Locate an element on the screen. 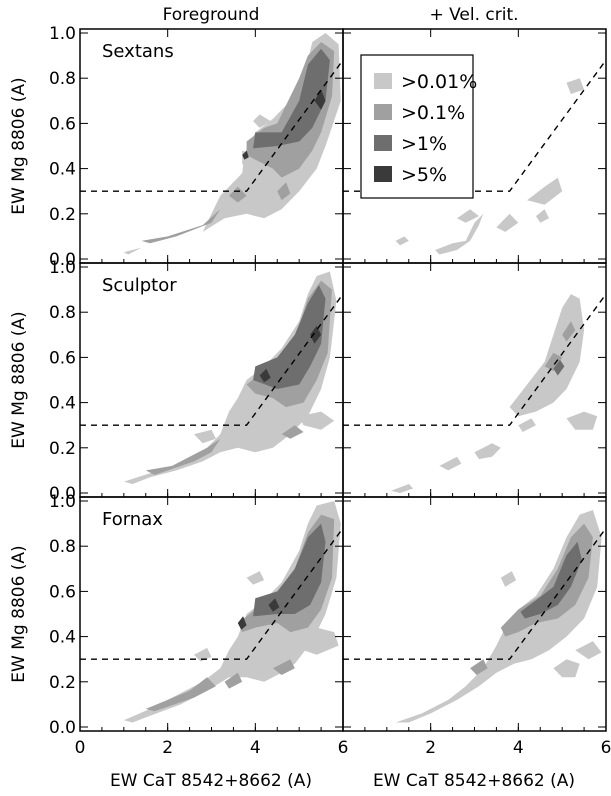 The width and height of the screenshot is (611, 796). panel-name-label: Sextans is located at coordinates (138, 51).